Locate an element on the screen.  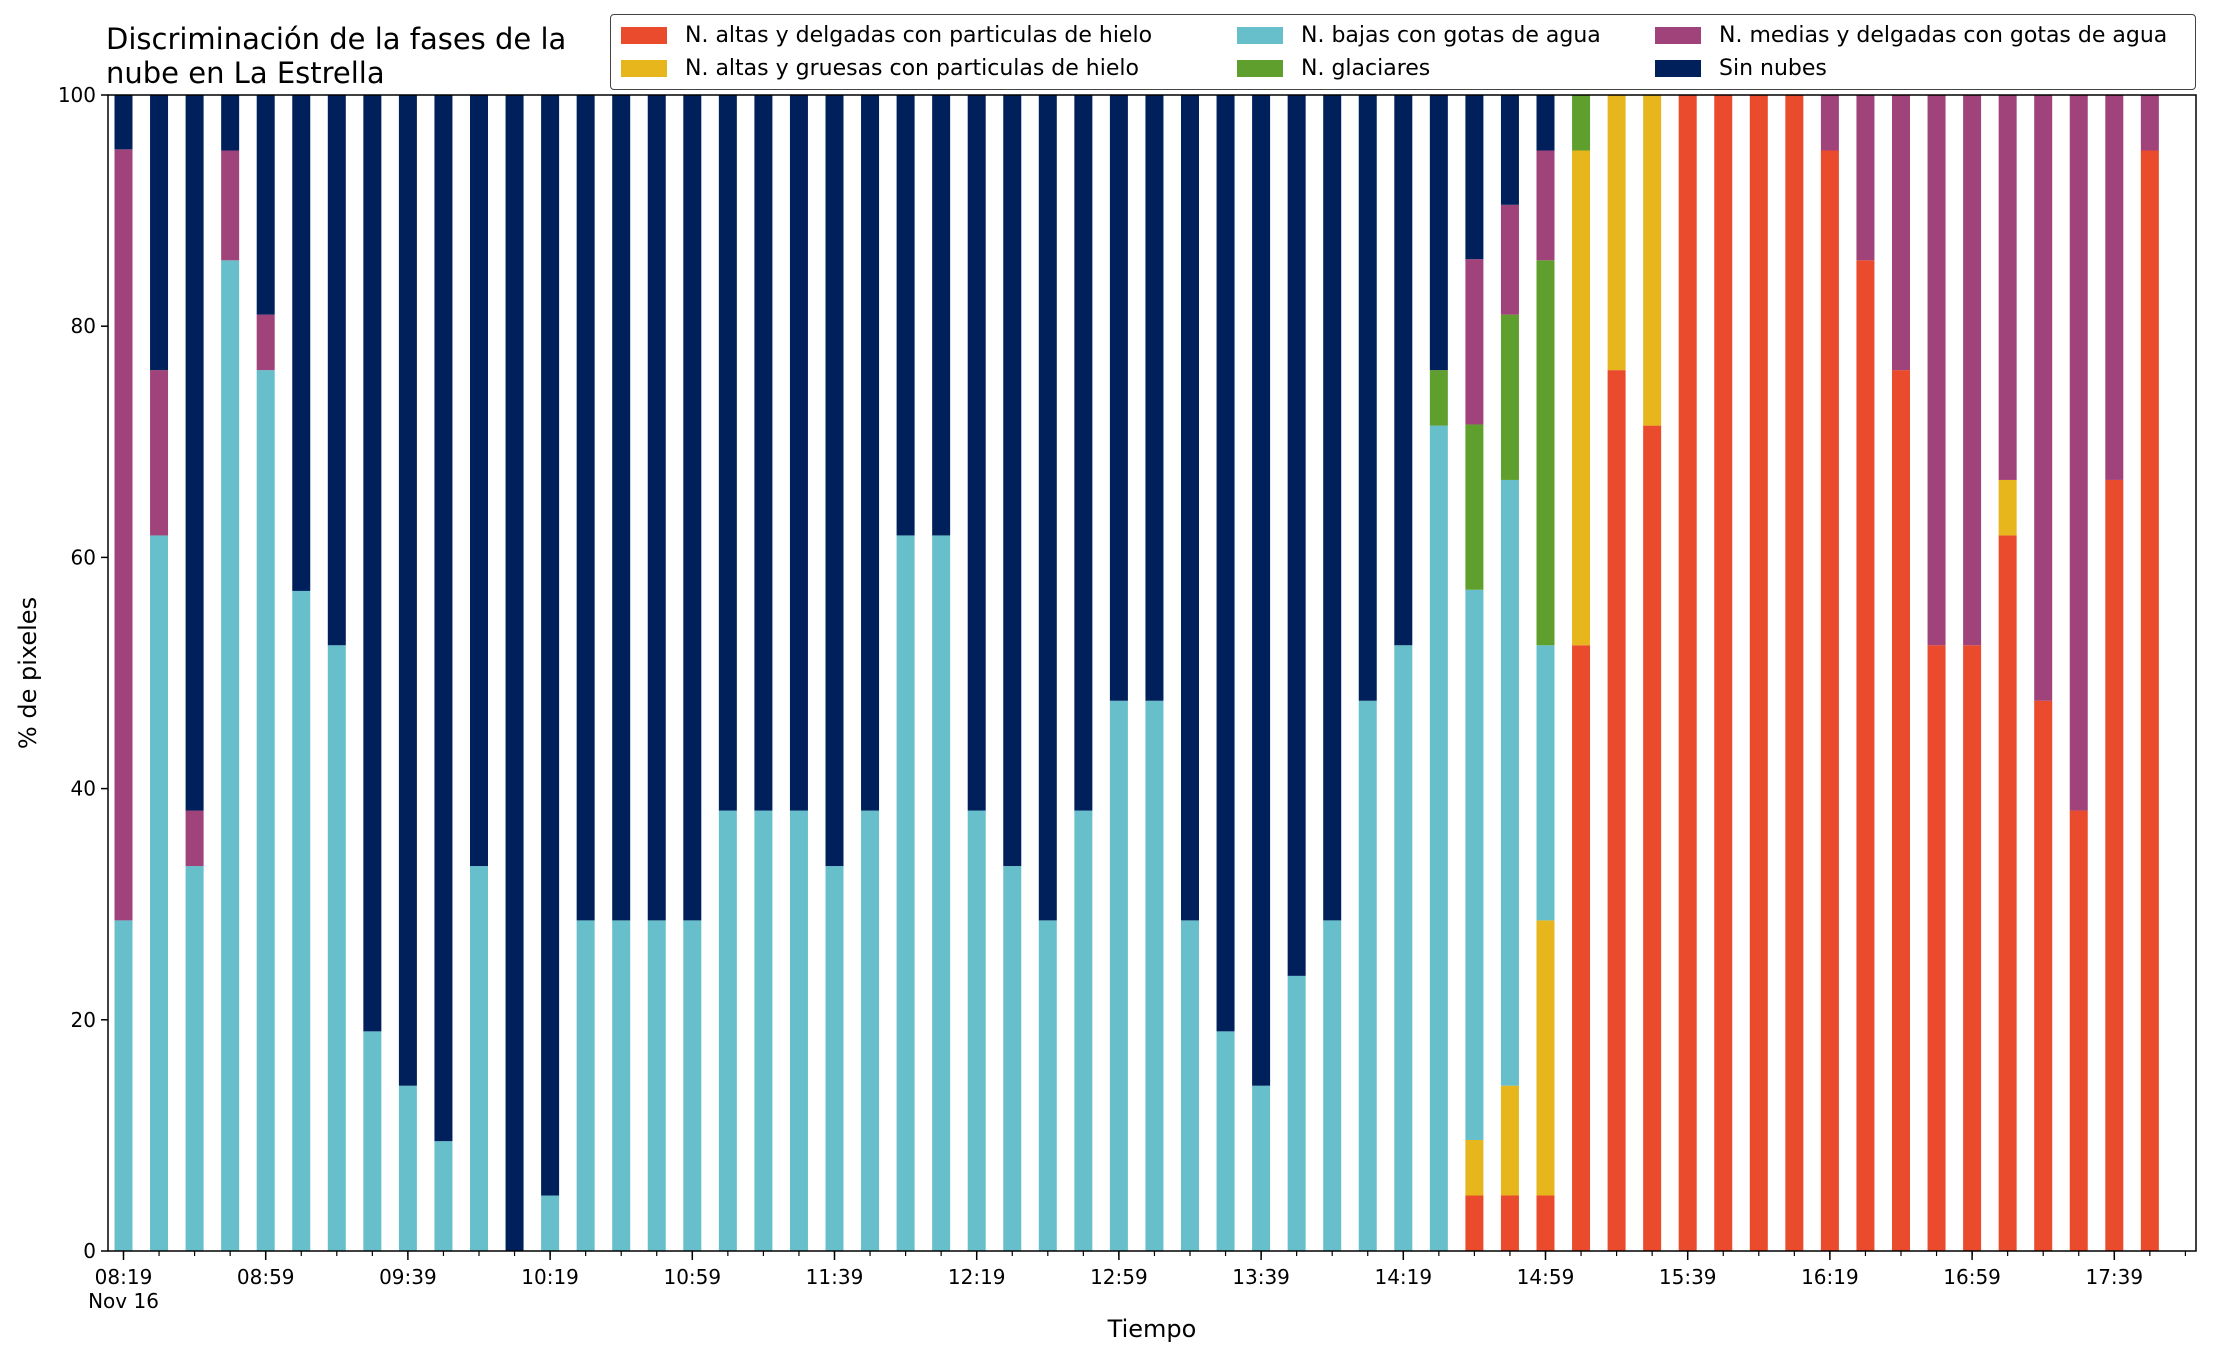
legend-item: Sin nubes is located at coordinates (1741, 68).